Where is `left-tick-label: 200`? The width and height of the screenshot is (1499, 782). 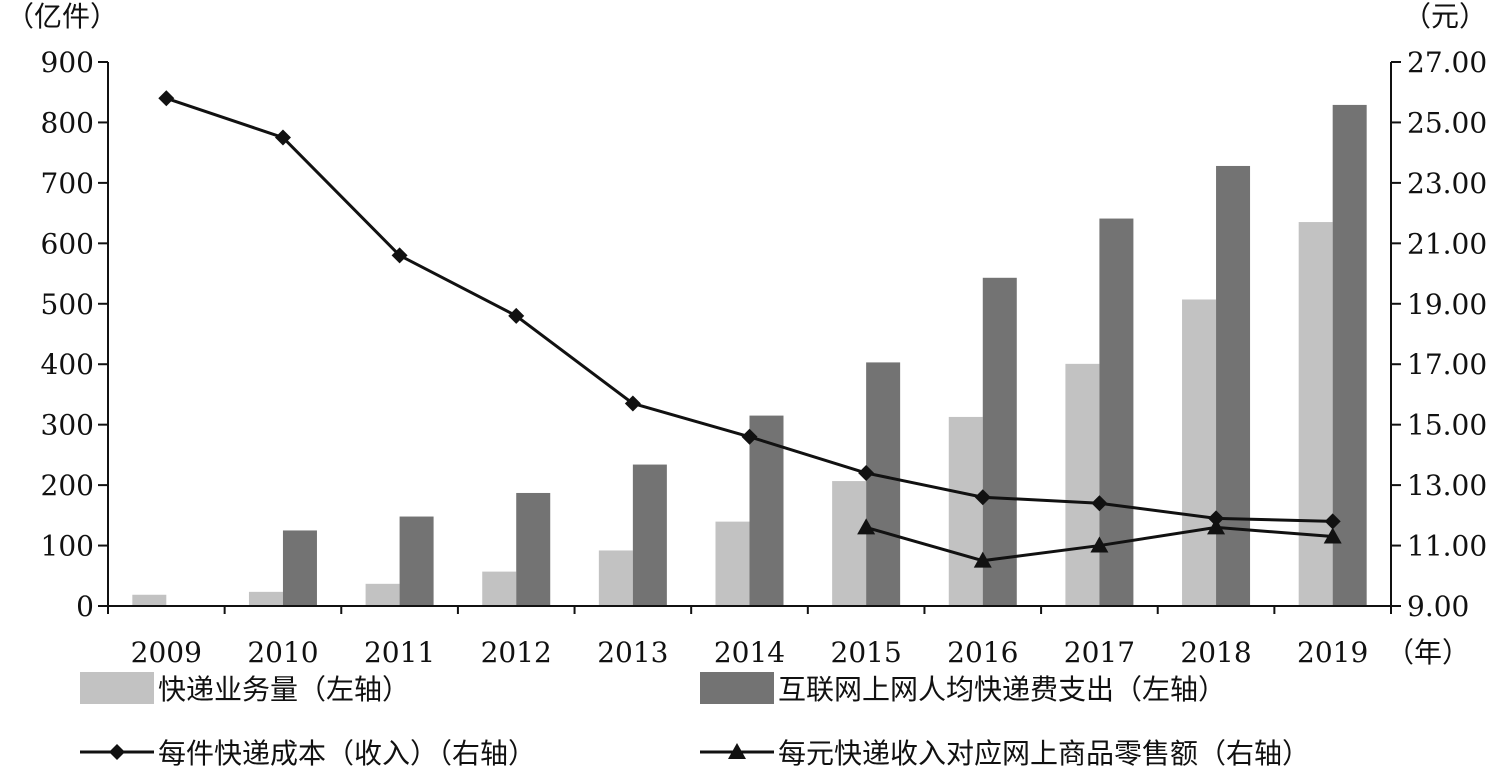 left-tick-label: 200 is located at coordinates (67, 485).